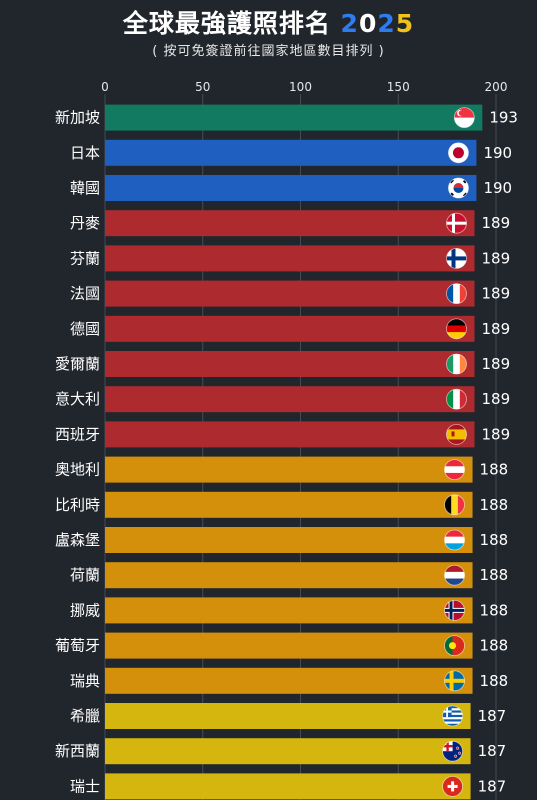 This screenshot has height=800, width=537. Describe the element at coordinates (503, 118) in the screenshot. I see `value-label-0: 193` at that location.